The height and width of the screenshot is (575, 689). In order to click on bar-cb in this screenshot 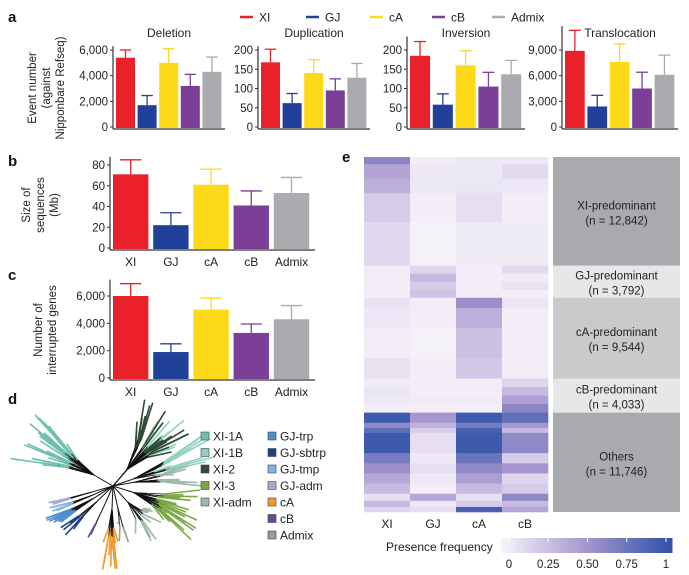, I will do `click(642, 108)`.